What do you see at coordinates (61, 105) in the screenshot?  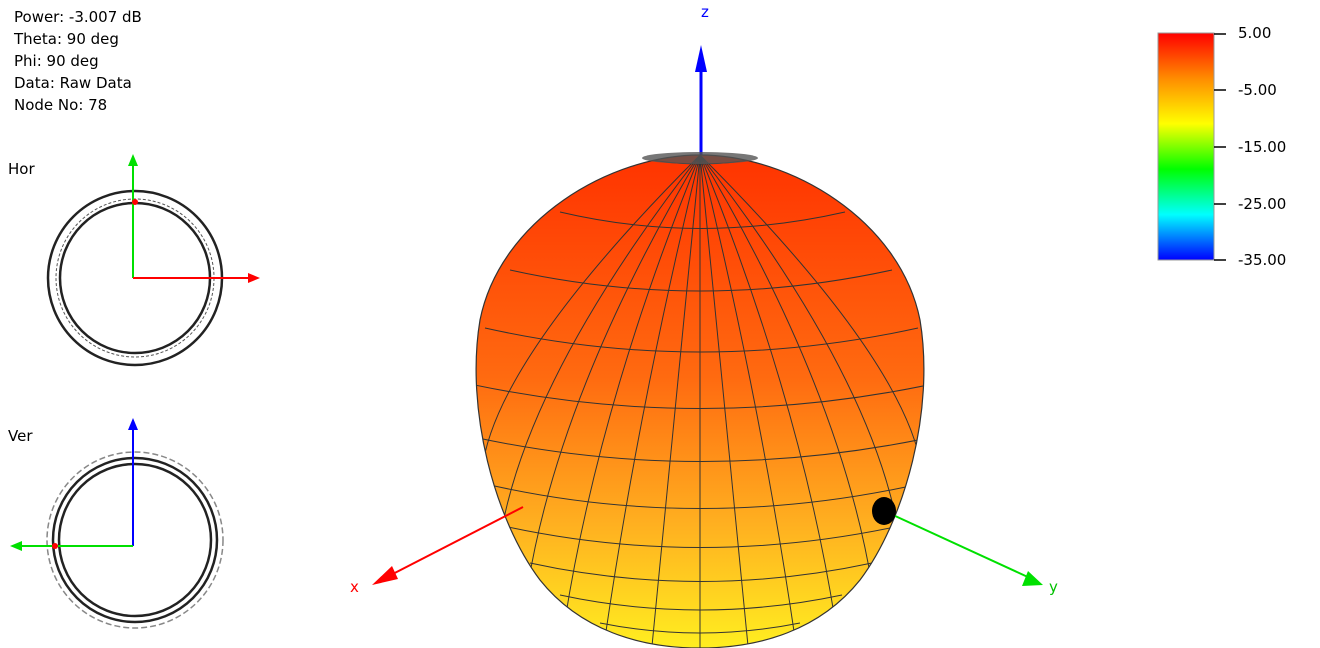 I see `node-readout: Node No: 78` at bounding box center [61, 105].